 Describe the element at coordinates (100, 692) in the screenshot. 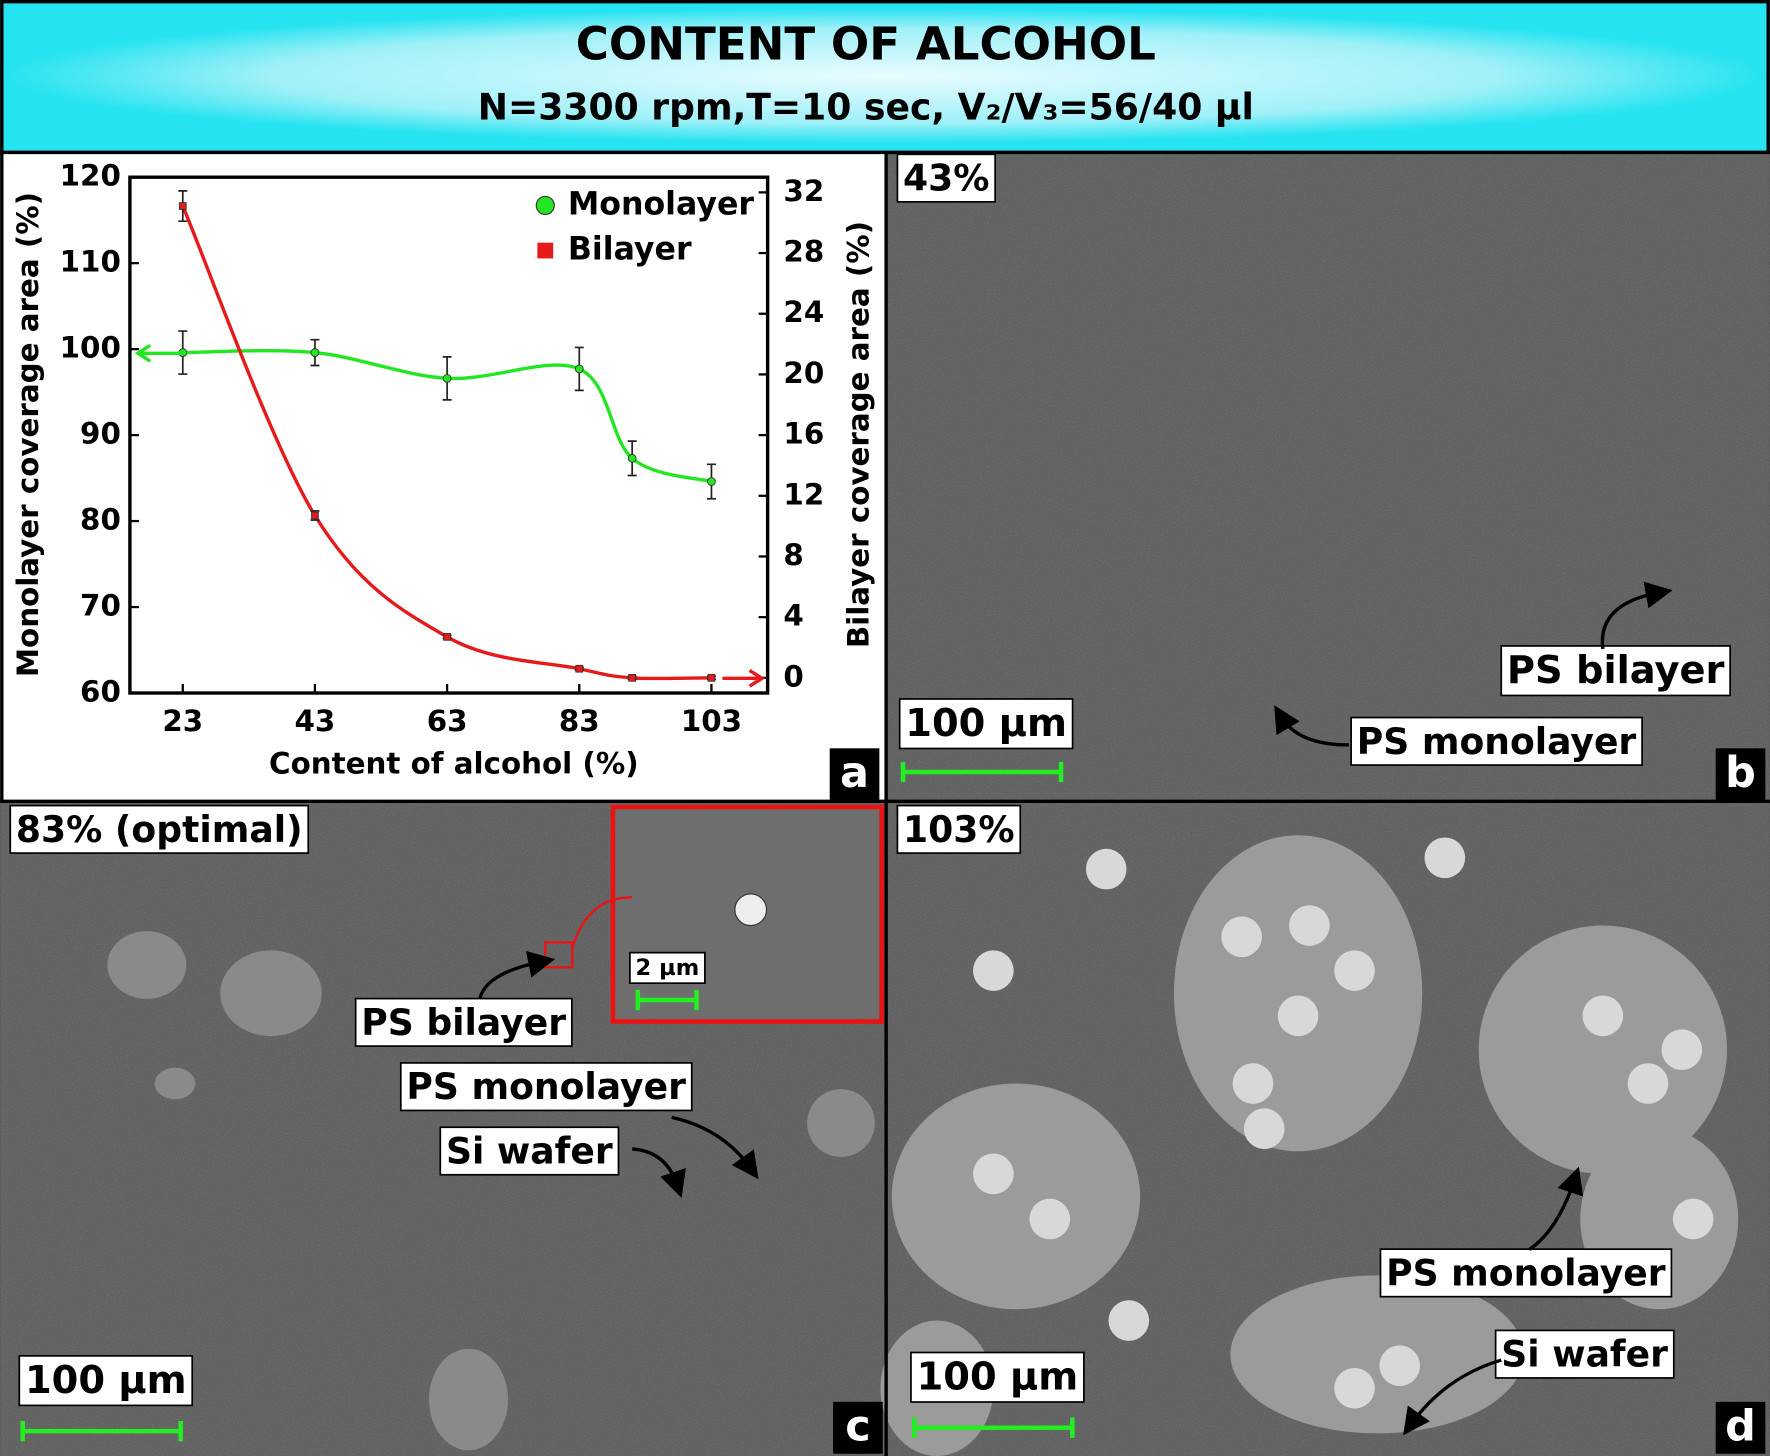

I see `y-tick-label: 60` at that location.